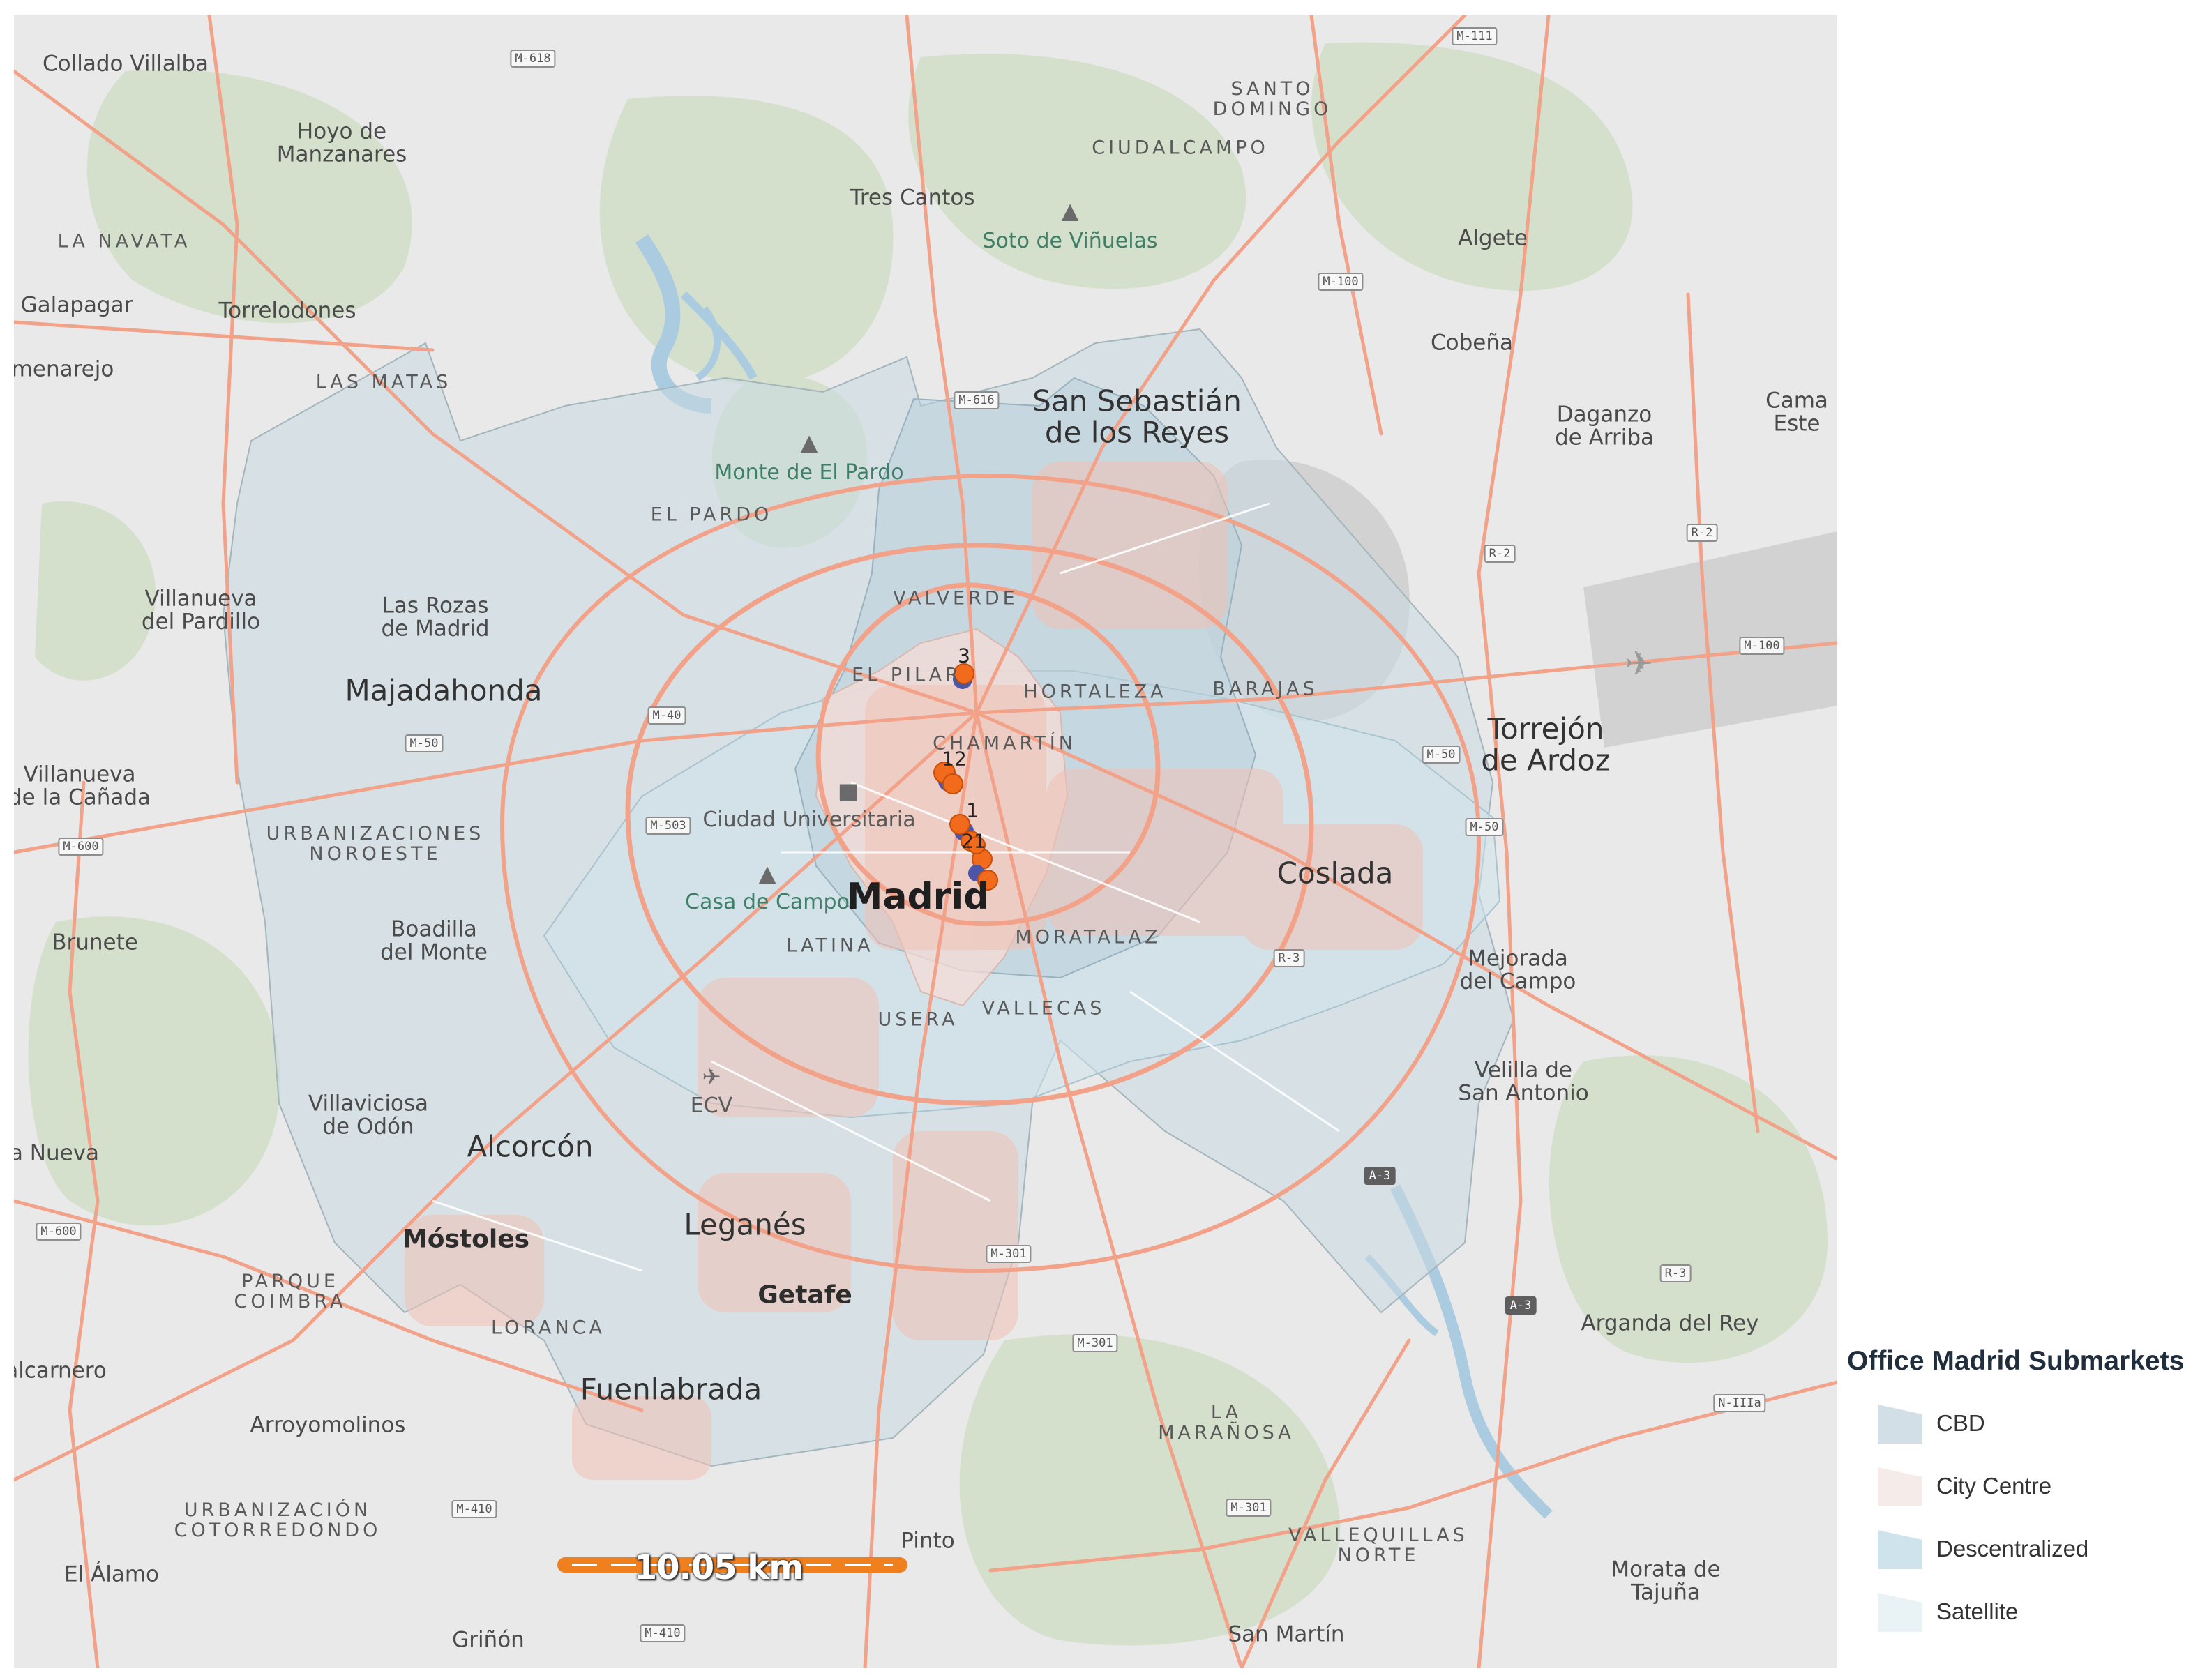 The height and width of the screenshot is (1680, 2207). I want to click on label-navalcarnero-nueva: a Nueva, so click(57, 1153).